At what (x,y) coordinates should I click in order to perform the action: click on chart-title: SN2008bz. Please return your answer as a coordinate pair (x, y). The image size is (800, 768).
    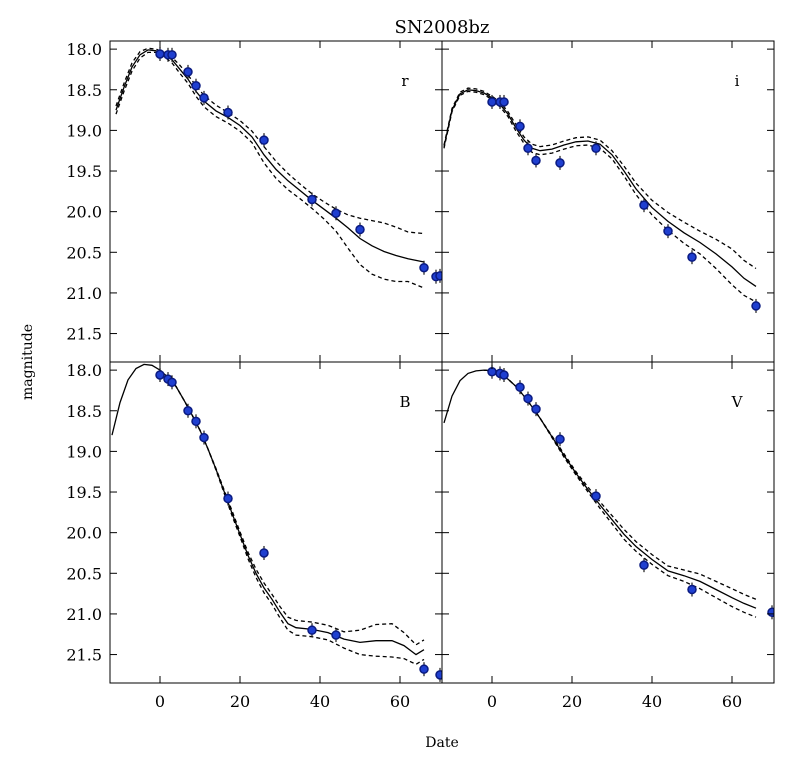
    Looking at the image, I should click on (442, 27).